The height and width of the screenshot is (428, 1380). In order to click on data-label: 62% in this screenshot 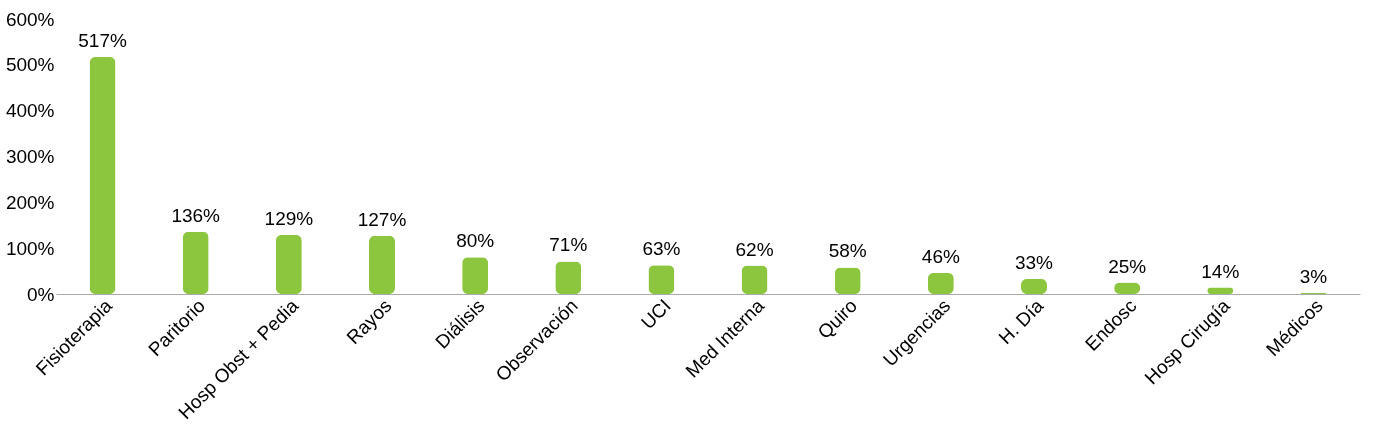, I will do `click(754, 249)`.